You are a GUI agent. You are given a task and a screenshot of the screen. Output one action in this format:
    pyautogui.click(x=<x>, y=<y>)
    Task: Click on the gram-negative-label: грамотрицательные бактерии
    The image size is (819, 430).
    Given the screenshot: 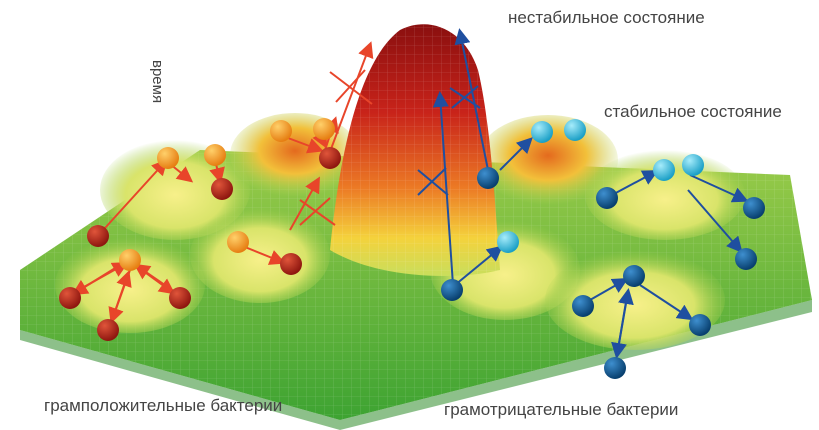 What is the action you would take?
    pyautogui.click(x=561, y=409)
    